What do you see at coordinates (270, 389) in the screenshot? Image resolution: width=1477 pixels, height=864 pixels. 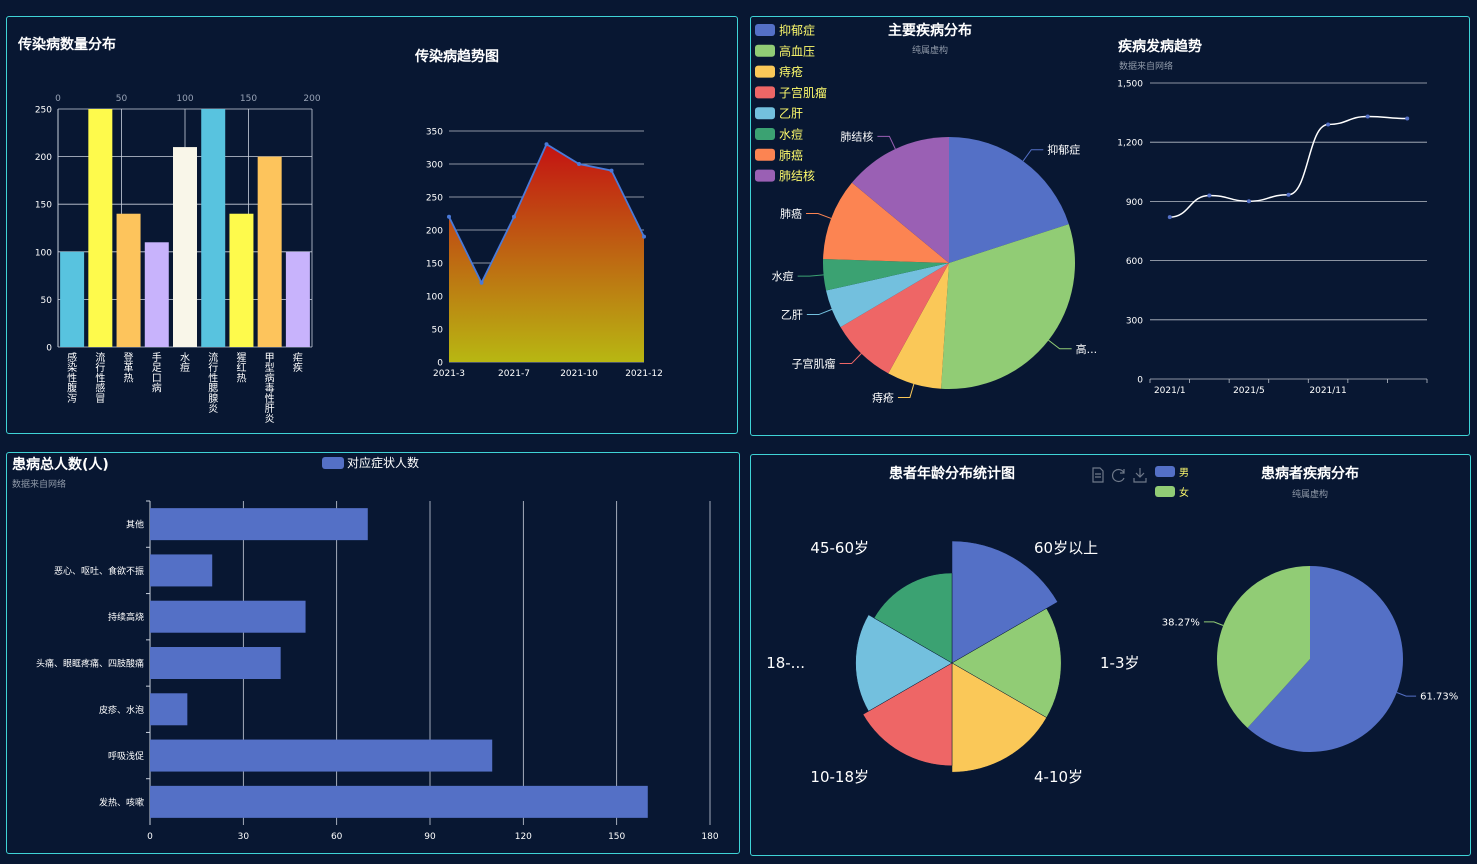 I see `bar1-xlabel-7: 甲型病毒性肝炎` at bounding box center [270, 389].